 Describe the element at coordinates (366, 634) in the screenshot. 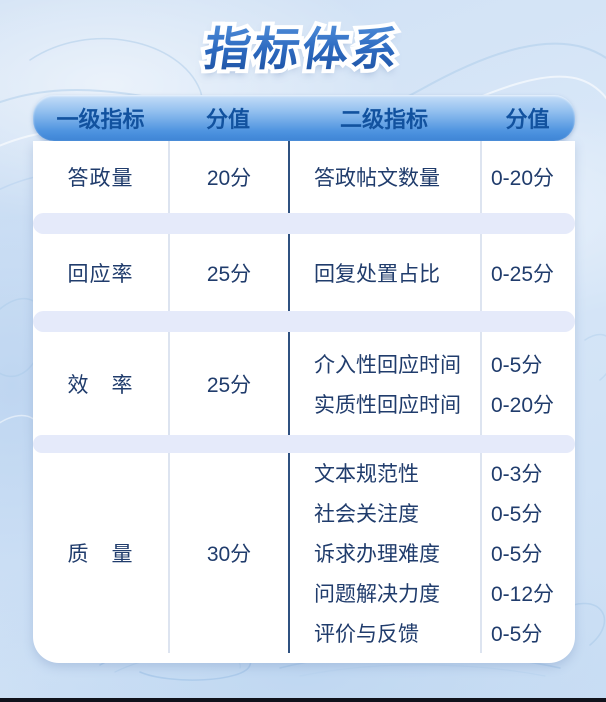

I see `l2-label: 评价与反馈` at that location.